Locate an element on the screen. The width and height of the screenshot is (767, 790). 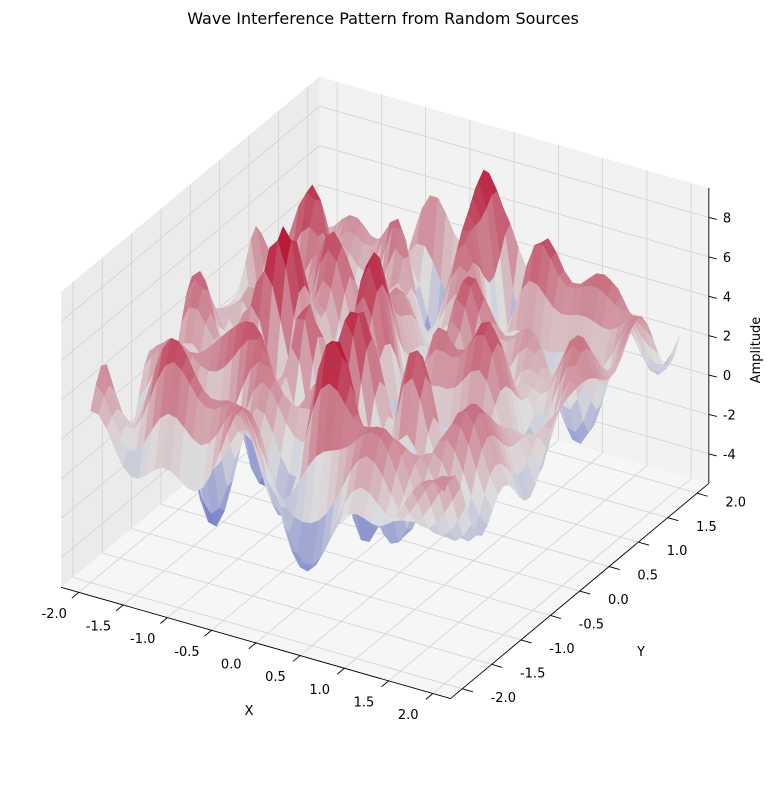
z-axis-label: Amplitude is located at coordinates (756, 350).